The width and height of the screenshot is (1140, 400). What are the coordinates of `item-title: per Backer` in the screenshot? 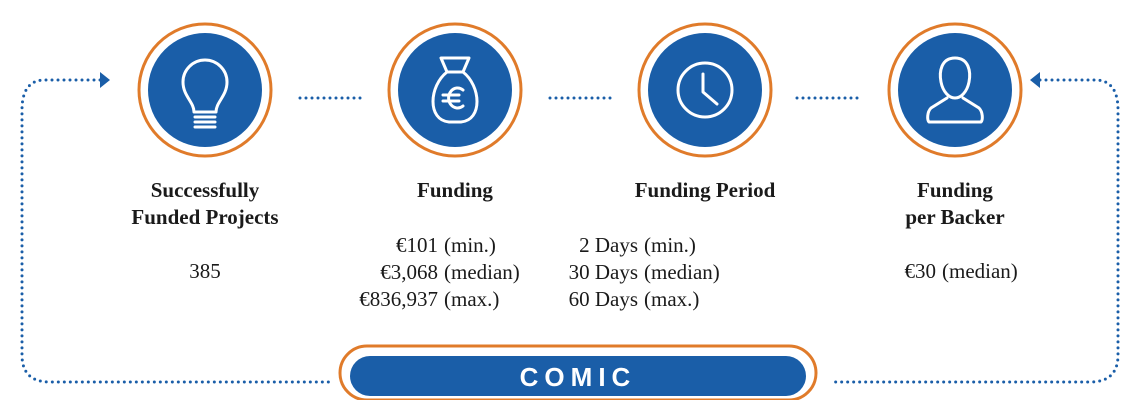 It's located at (954, 217).